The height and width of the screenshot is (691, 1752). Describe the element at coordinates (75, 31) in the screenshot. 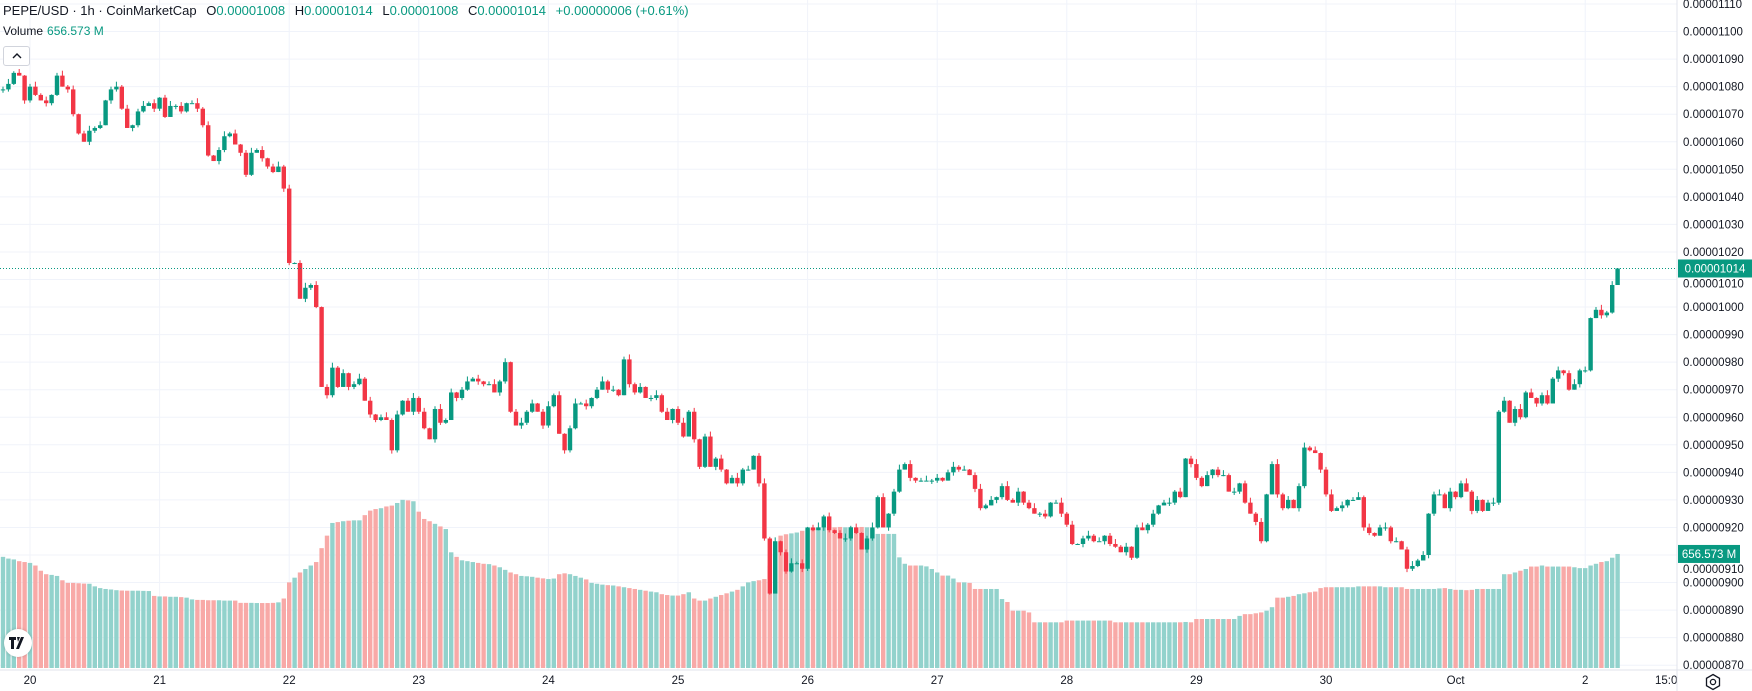

I see `volume-value: 656.573 M` at that location.